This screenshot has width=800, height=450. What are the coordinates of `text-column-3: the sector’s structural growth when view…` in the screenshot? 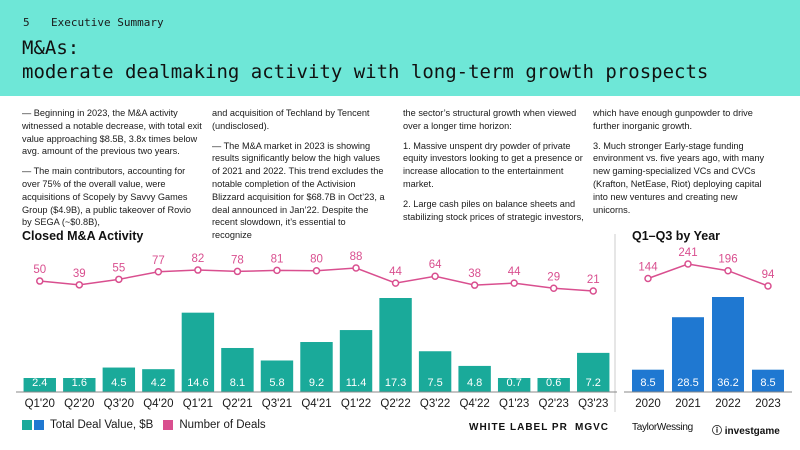 It's located at (494, 168).